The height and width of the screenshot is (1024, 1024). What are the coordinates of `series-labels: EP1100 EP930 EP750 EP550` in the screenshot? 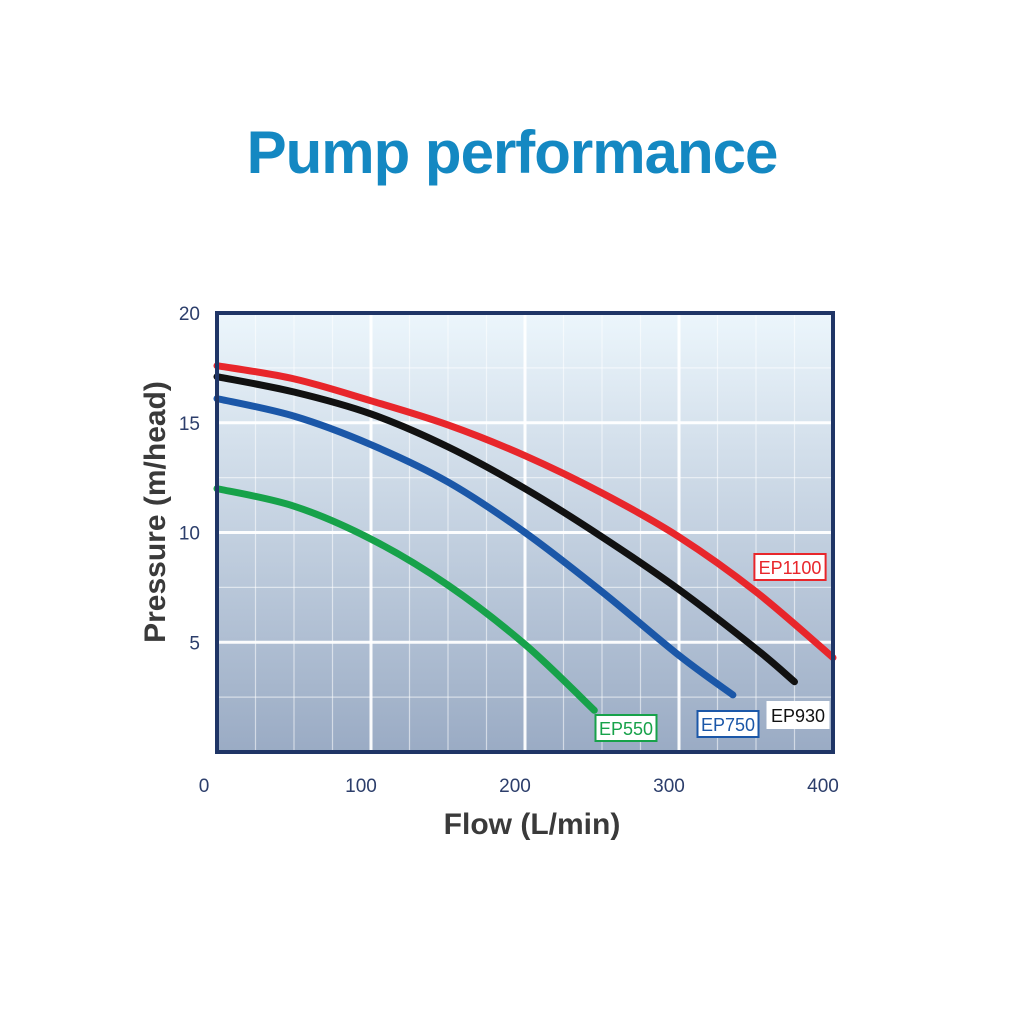 It's located at (712, 647).